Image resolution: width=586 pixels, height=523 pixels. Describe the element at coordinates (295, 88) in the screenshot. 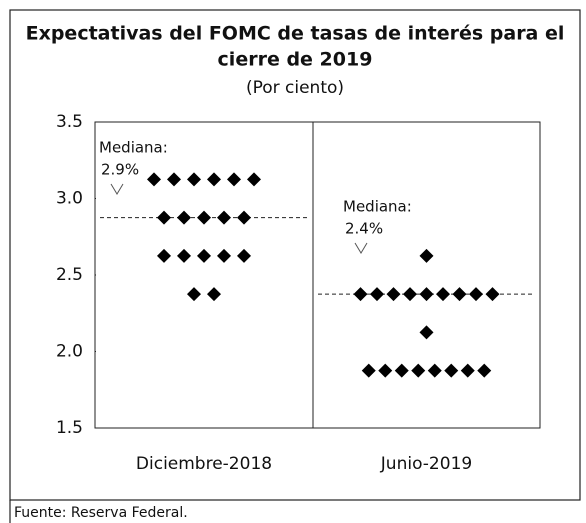

I see `chart-subtitle: (Por ciento)` at that location.